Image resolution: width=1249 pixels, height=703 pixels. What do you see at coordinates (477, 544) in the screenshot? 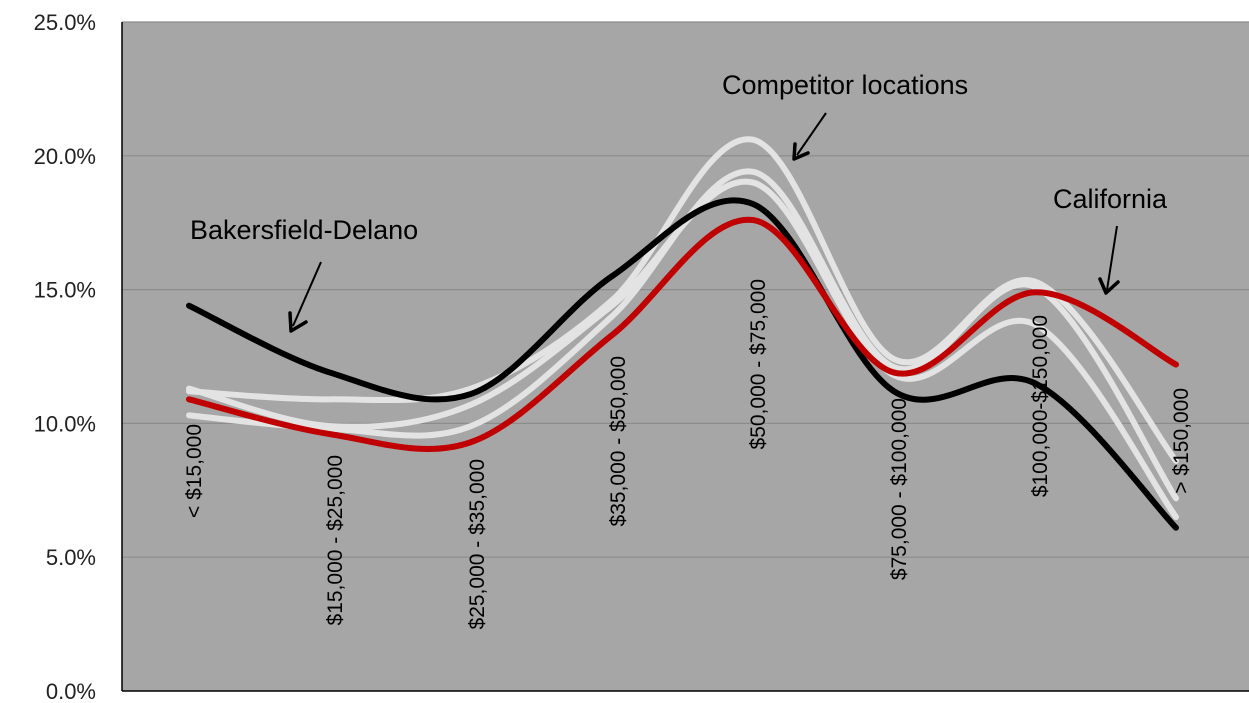
I see `x-tick-label: $25,000 - $35,000` at bounding box center [477, 544].